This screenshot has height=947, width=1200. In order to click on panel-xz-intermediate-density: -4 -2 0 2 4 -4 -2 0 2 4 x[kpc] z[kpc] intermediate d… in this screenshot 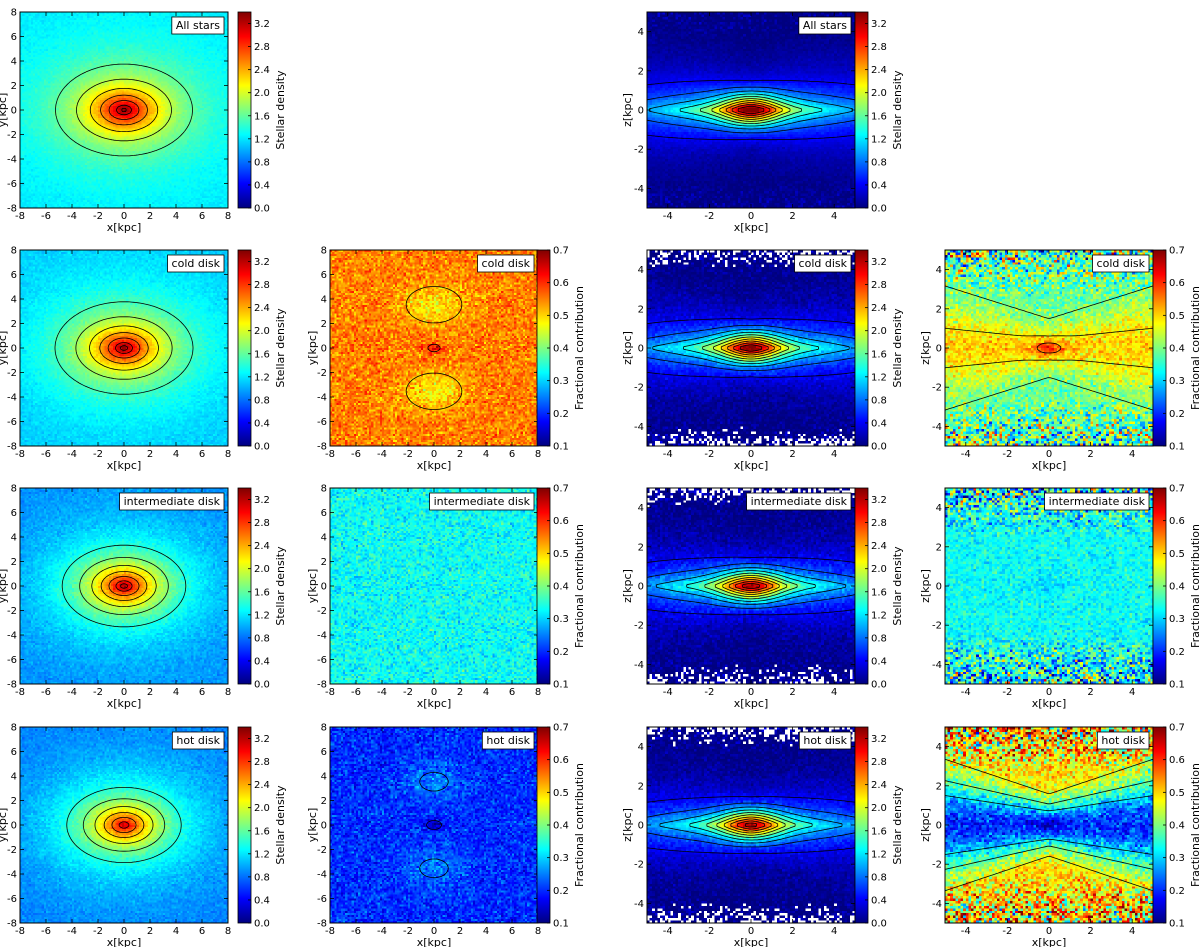, I will do `click(762, 598)`.